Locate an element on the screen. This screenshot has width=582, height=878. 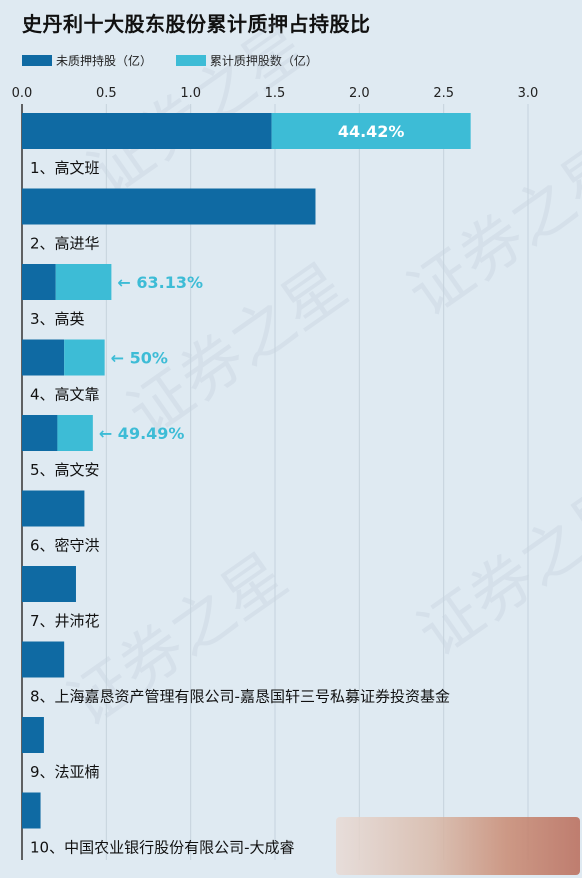
legend-swatch-unpledged is located at coordinates (37, 60).